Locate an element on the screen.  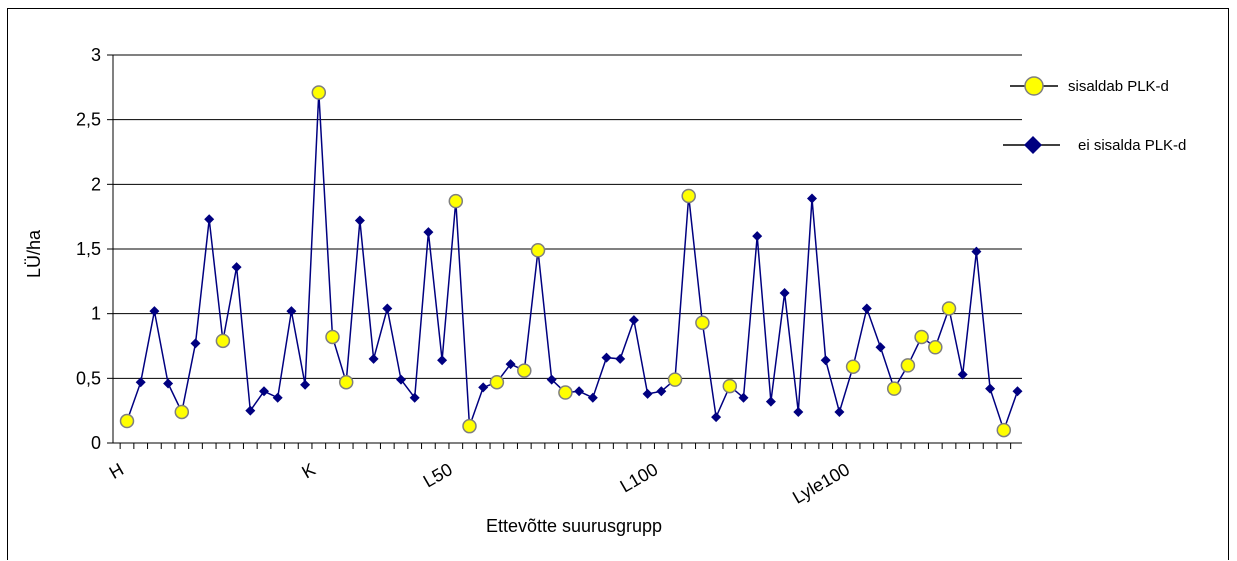
x-axis-title: Ettevõtte suurusgrupp is located at coordinates (574, 526).